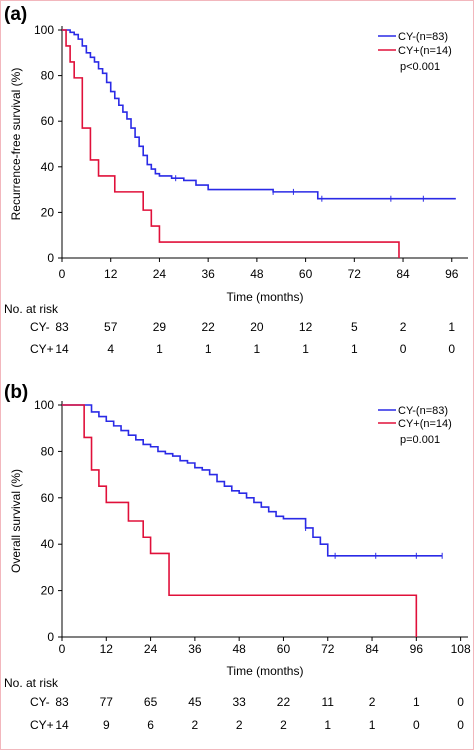  I want to click on risk-count: 29, so click(160, 327).